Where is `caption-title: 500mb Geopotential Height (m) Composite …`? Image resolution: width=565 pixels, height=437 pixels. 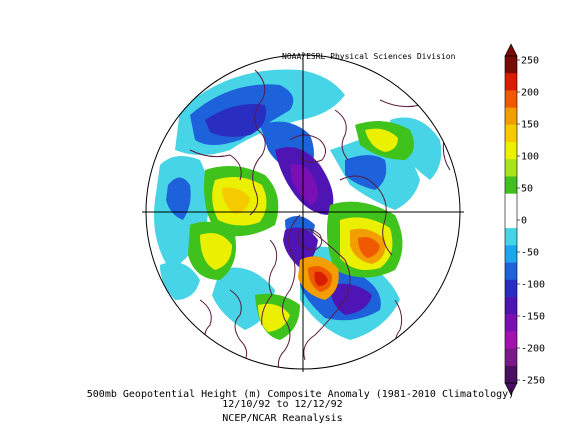 caption-title: 500mb Geopotential Height (m) Composite … is located at coordinates (300, 394).